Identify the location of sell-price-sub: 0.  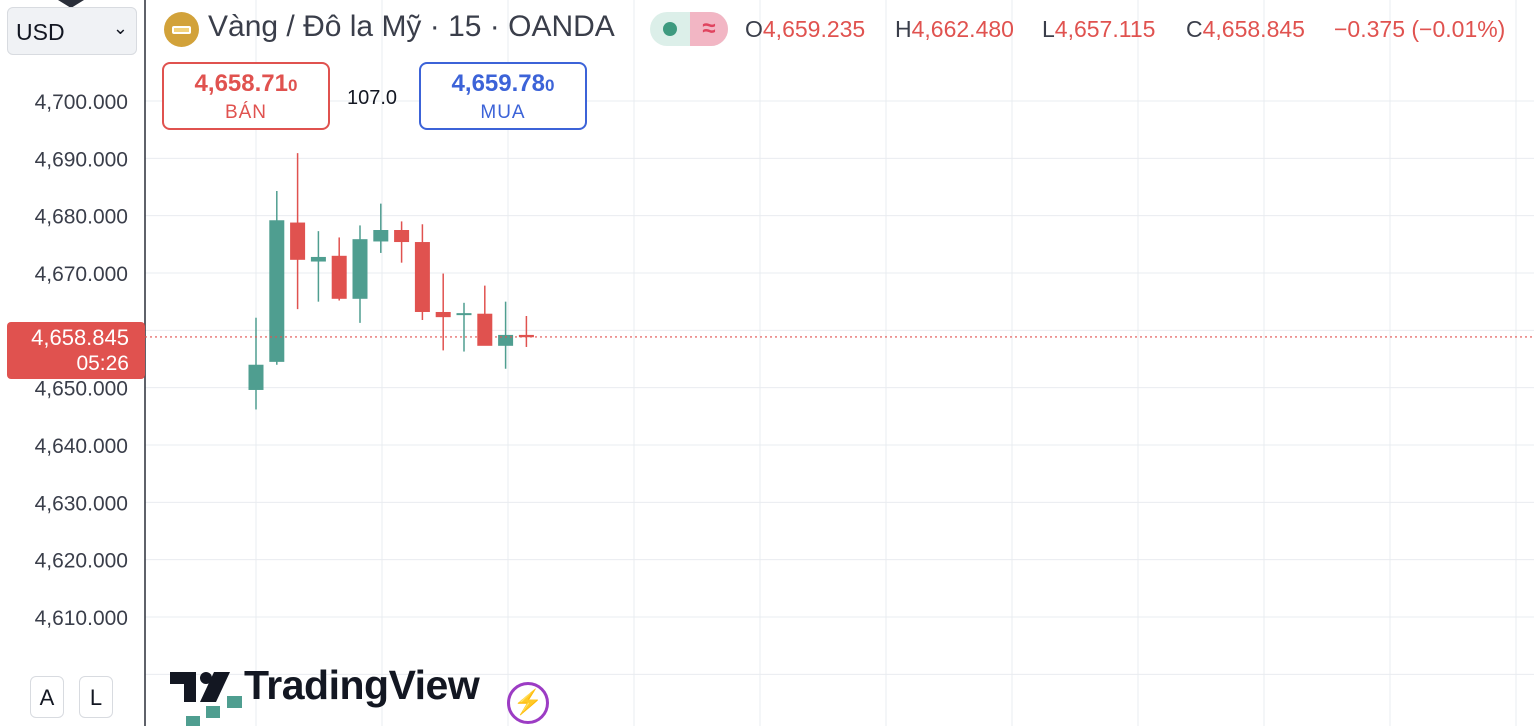
(292, 85).